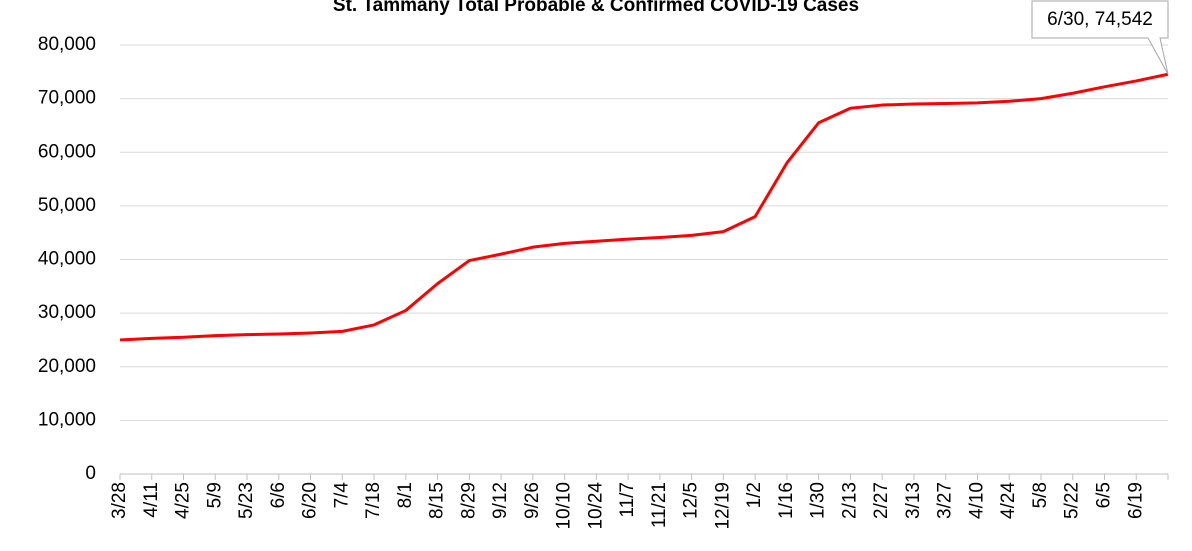  I want to click on x-tick-label: 11/7, so click(627, 500).